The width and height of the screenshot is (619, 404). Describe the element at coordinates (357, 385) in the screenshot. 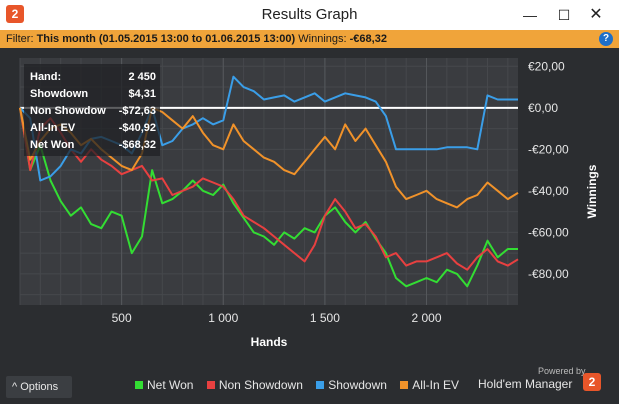

I see `legend-label: Showdown` at that location.